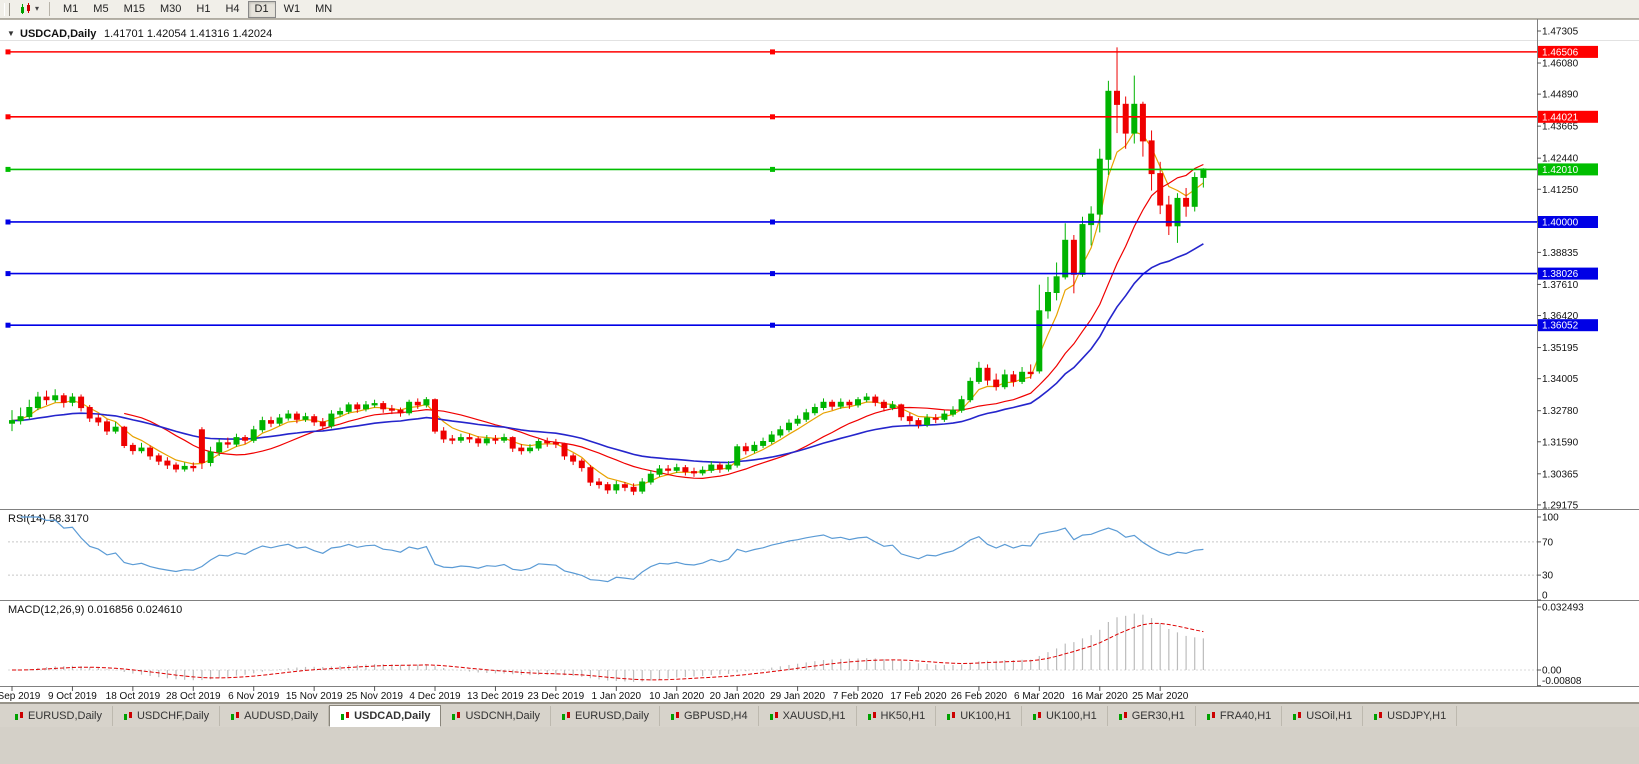  Describe the element at coordinates (807, 716) in the screenshot. I see `chart-tab-xauusd-h1: XAUUSD,H1` at that location.